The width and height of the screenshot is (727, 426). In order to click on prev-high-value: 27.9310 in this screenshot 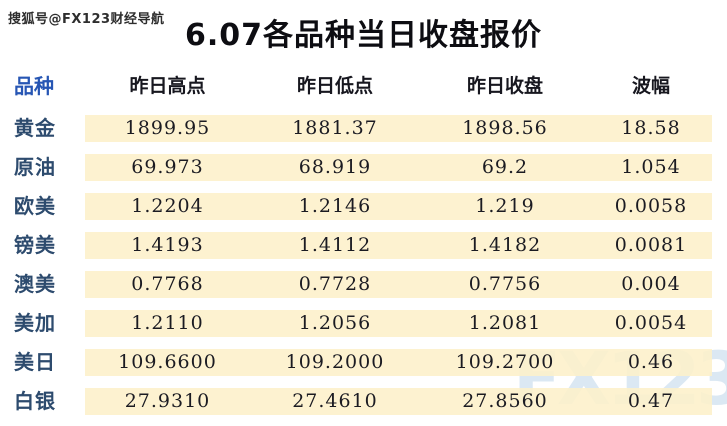, I will do `click(167, 401)`.